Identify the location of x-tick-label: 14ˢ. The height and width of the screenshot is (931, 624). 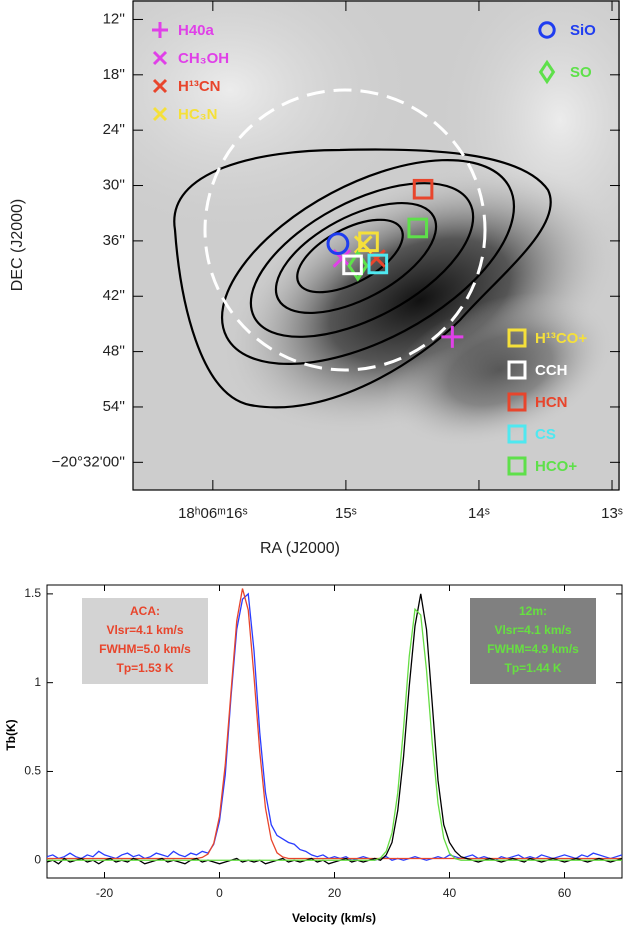
(479, 513).